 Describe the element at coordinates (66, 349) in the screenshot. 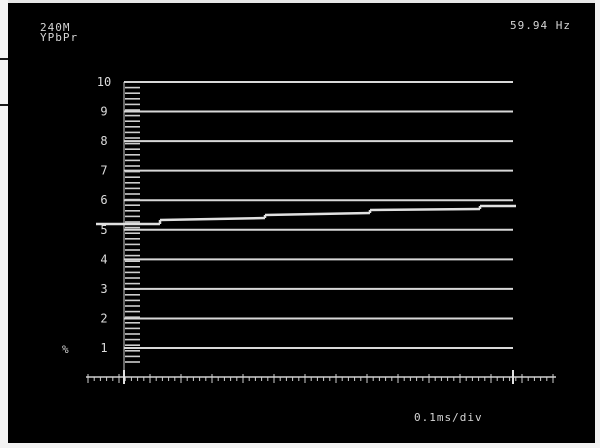

I see `percent-unit-label: %` at that location.